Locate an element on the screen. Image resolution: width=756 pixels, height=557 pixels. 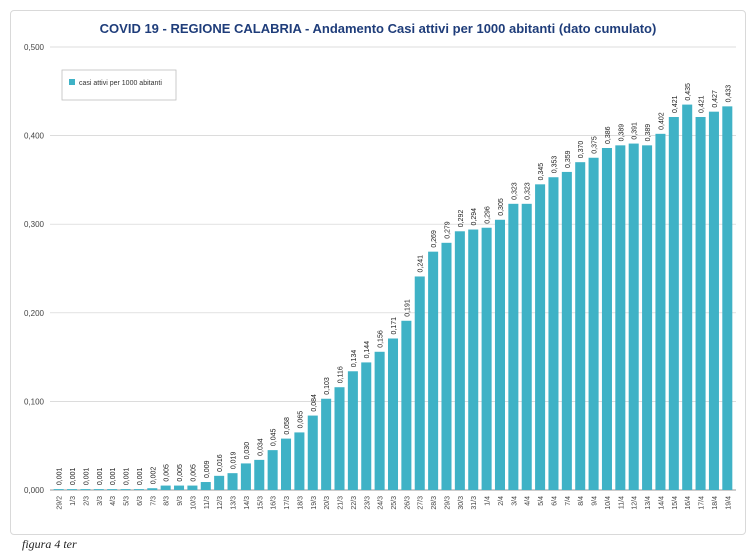
x-tick-label: 14/3 is located at coordinates (247, 503).